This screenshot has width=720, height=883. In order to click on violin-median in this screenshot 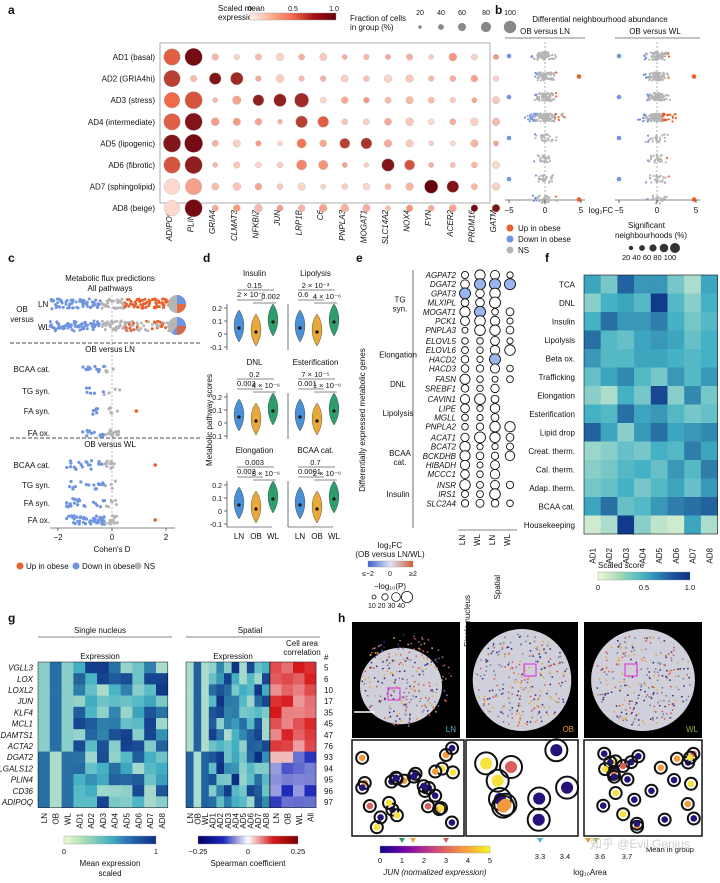, I will do `click(300, 505)`.